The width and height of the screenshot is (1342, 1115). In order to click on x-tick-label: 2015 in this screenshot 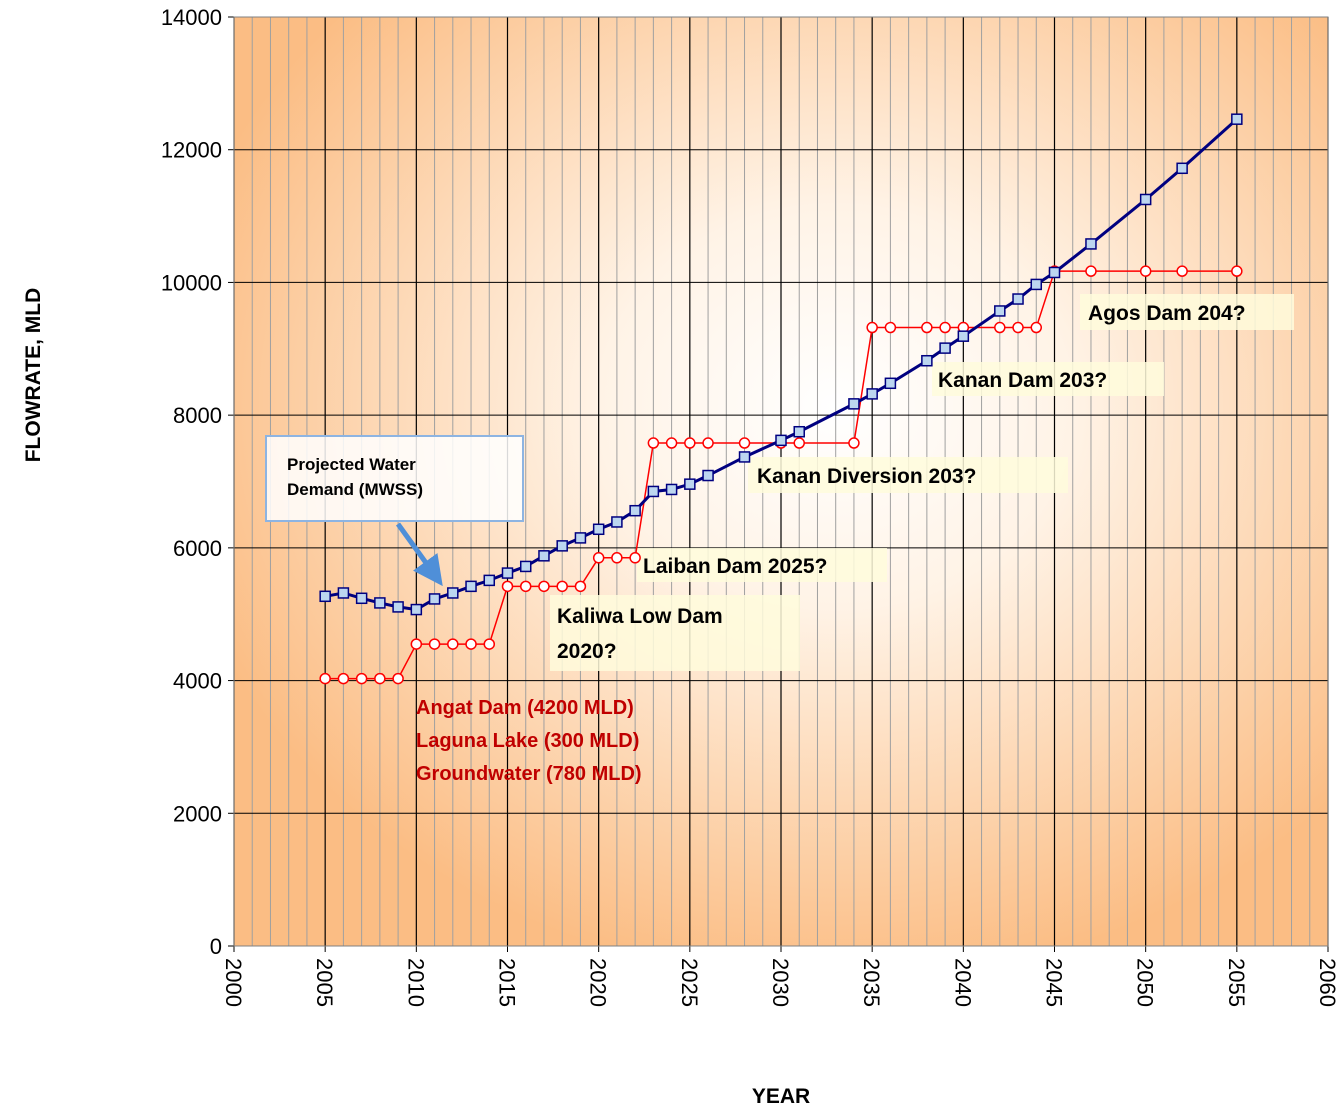, I will do `click(507, 982)`.